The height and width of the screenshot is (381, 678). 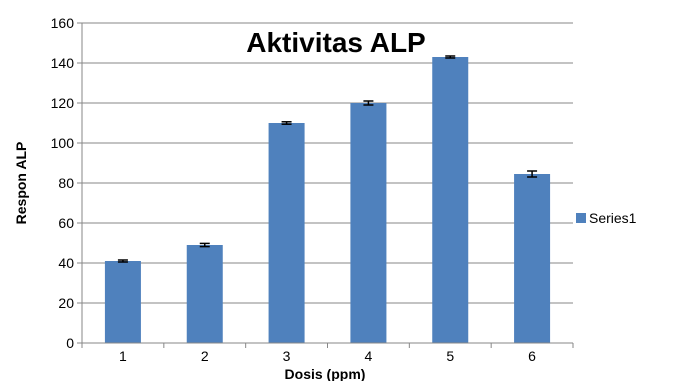 What do you see at coordinates (123, 356) in the screenshot?
I see `x-tick-label: 1` at bounding box center [123, 356].